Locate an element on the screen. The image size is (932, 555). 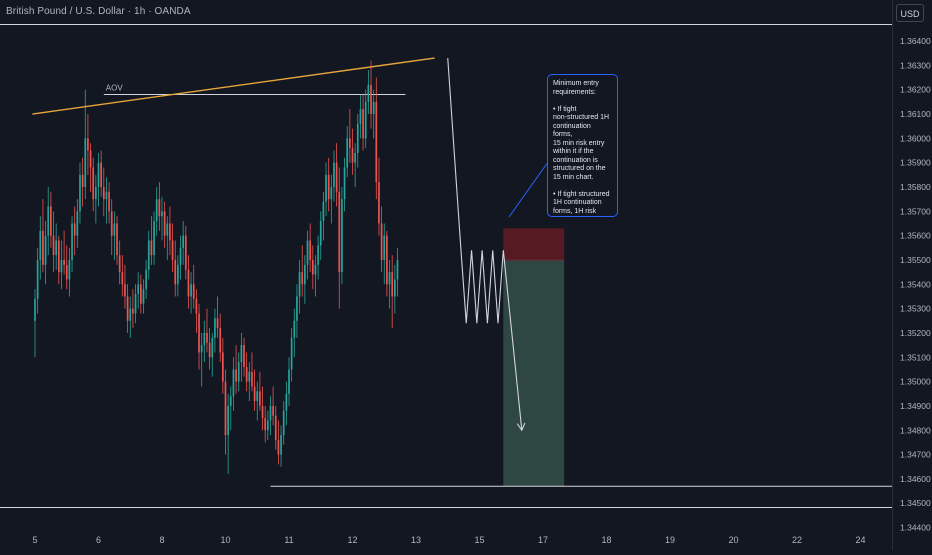
y-tick-label: 1.35200 is located at coordinates (915, 333).